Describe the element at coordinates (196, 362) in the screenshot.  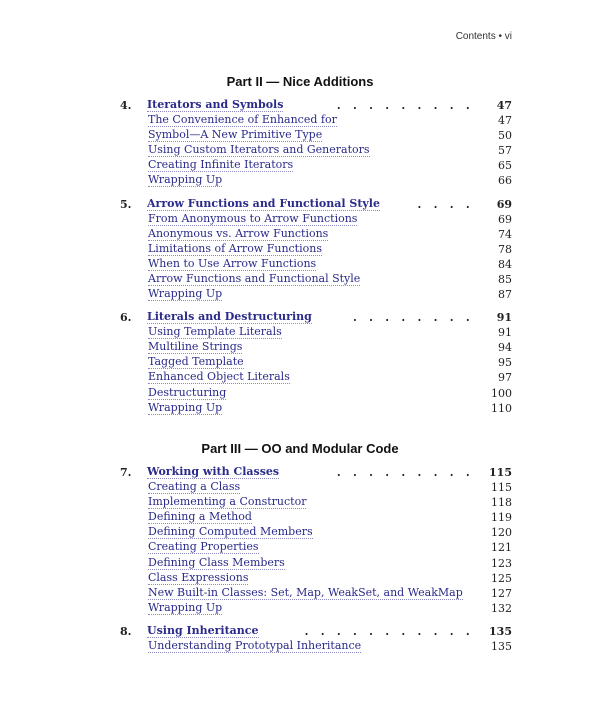
I see `section-link: Tagged Template` at that location.